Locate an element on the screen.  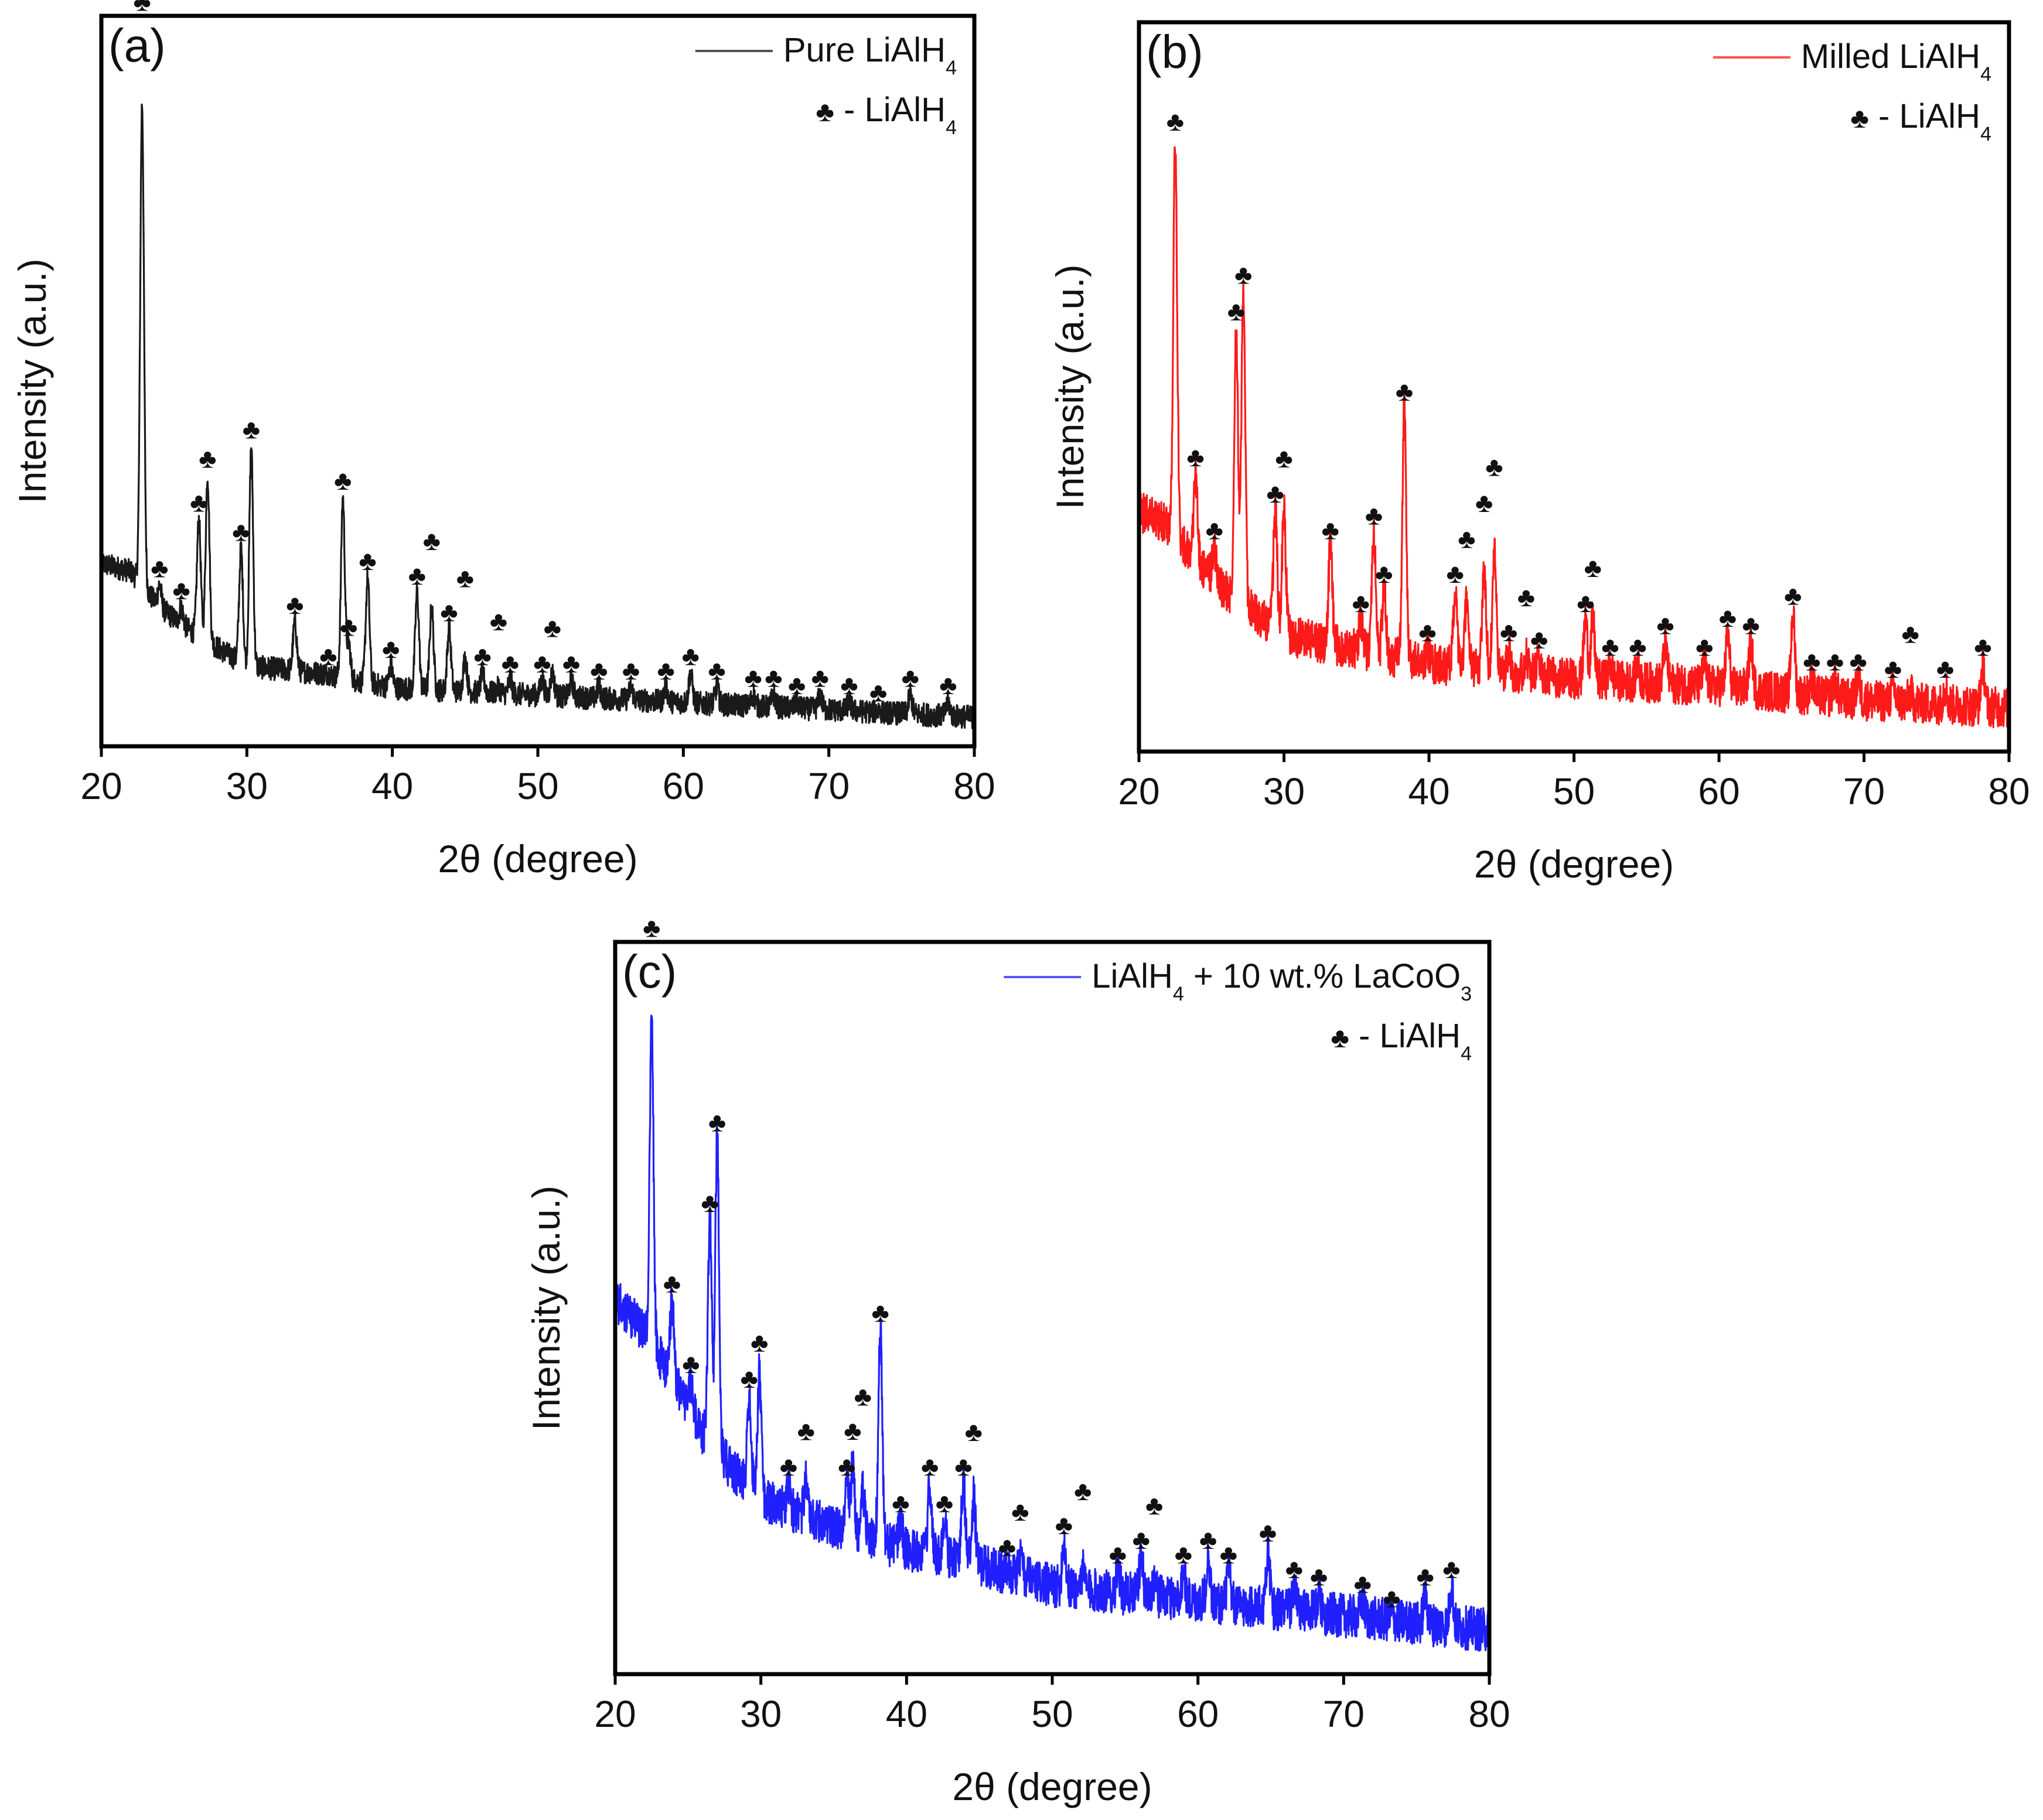
legend-text: Milled LiAlH is located at coordinates (1890, 56).